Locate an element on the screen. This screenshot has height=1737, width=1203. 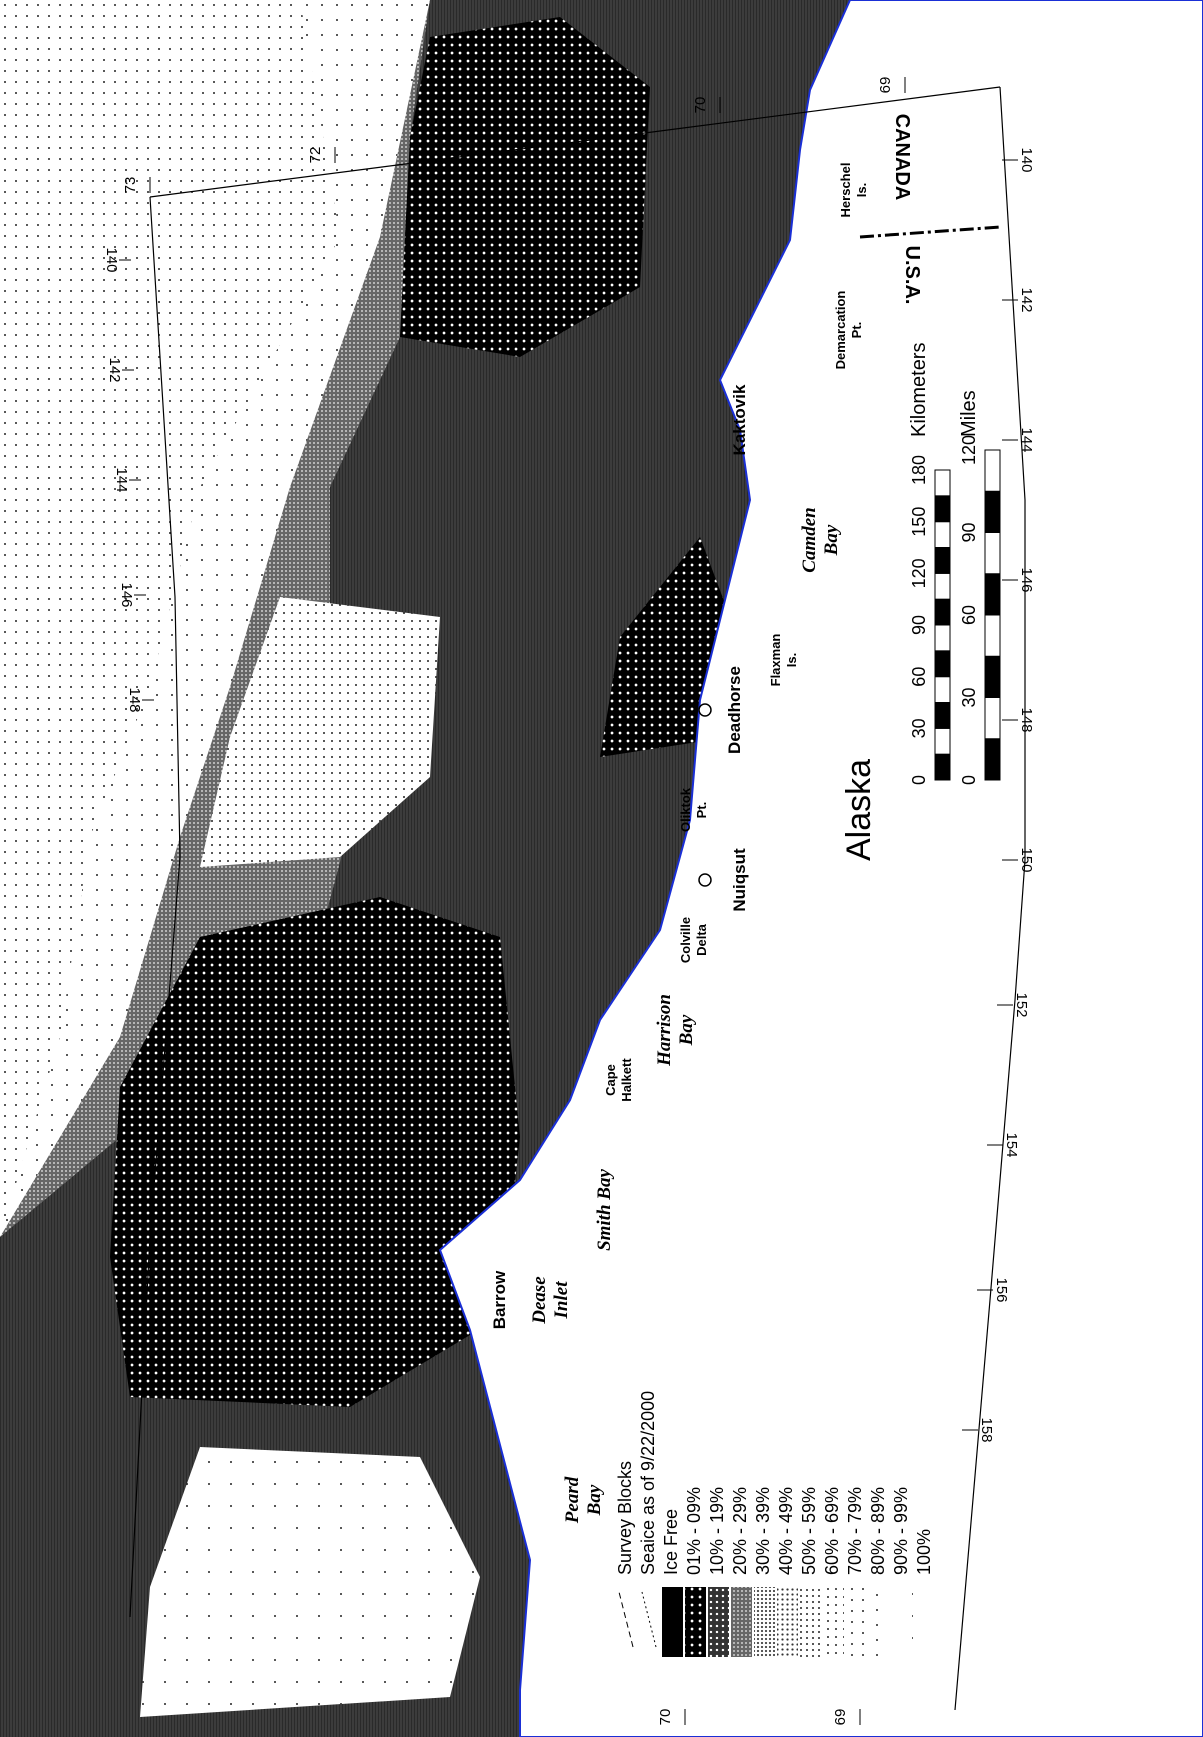
scale-tick-label: 30 is located at coordinates (919, 728).